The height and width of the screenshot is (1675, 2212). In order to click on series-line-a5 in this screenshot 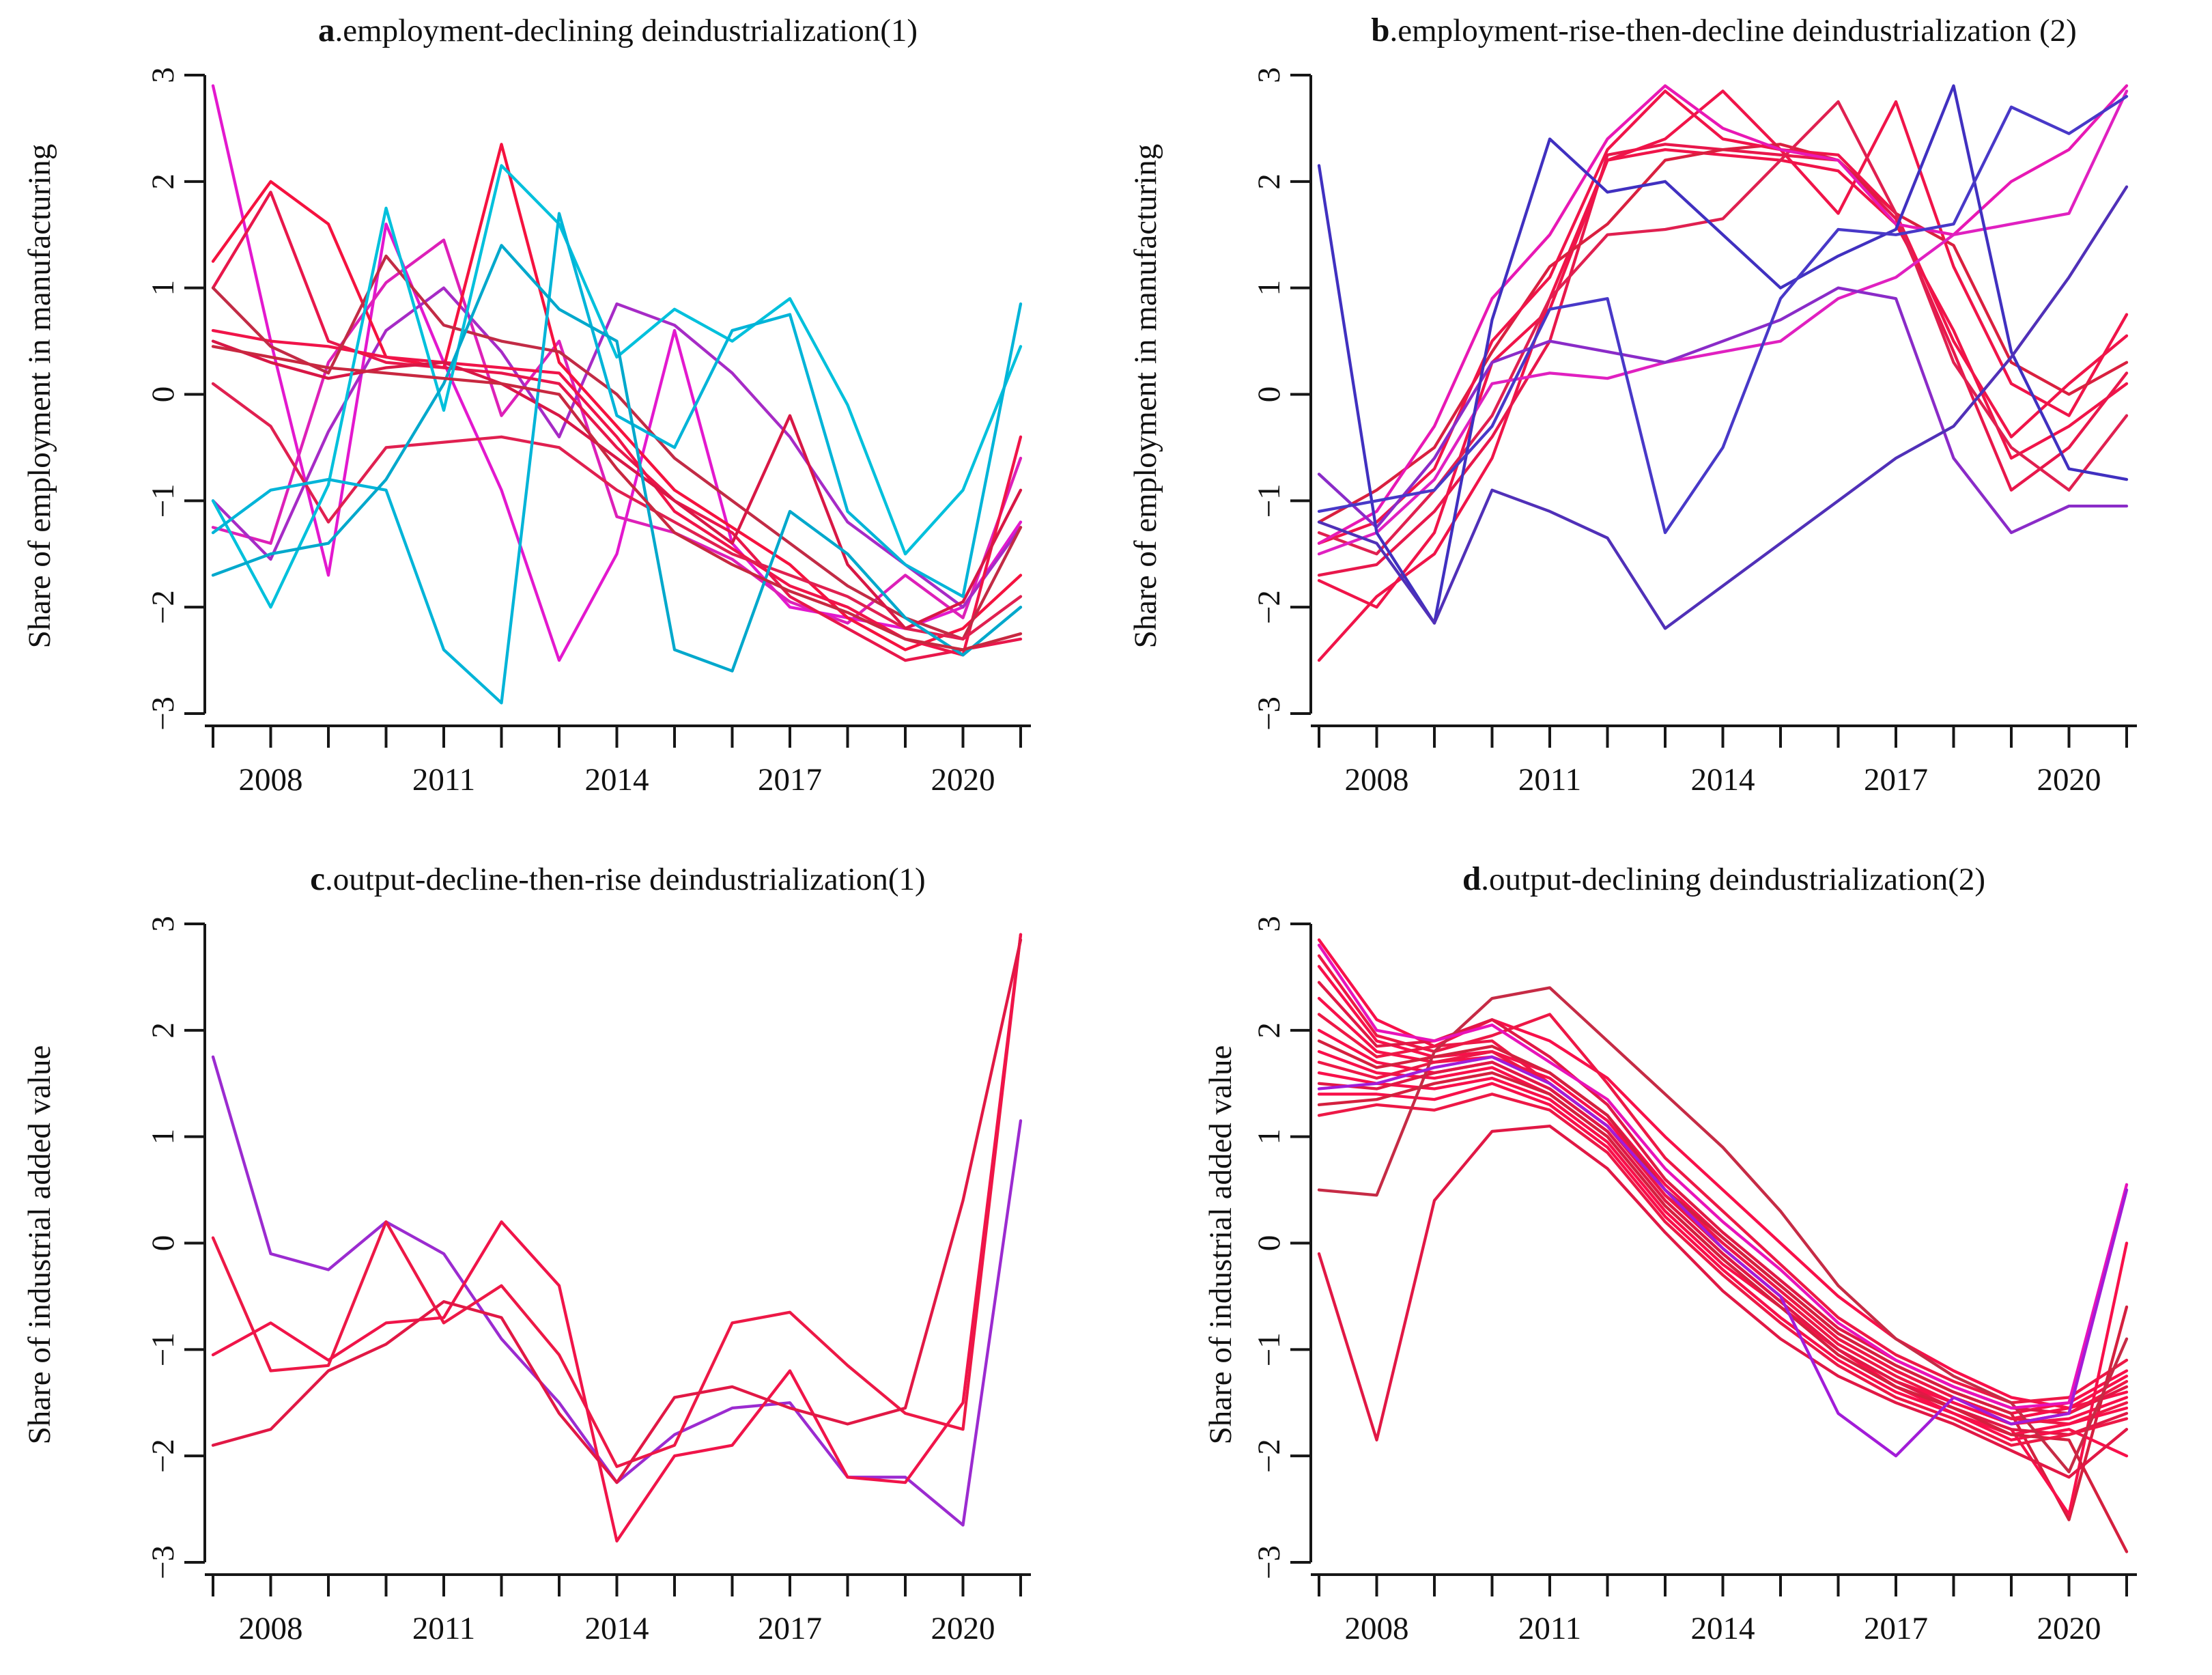, I will do `click(617, 426)`.